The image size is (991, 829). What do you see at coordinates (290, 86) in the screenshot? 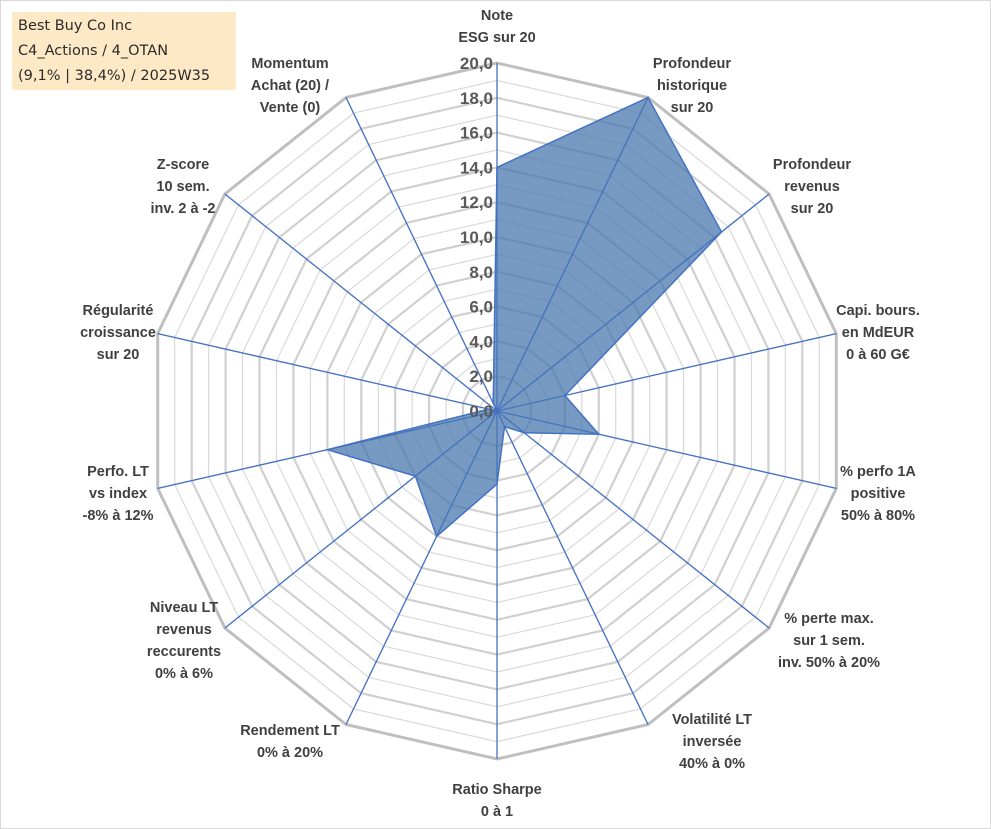
I see `axis-label: Momentum Achat (20) / Vente (0)` at bounding box center [290, 86].